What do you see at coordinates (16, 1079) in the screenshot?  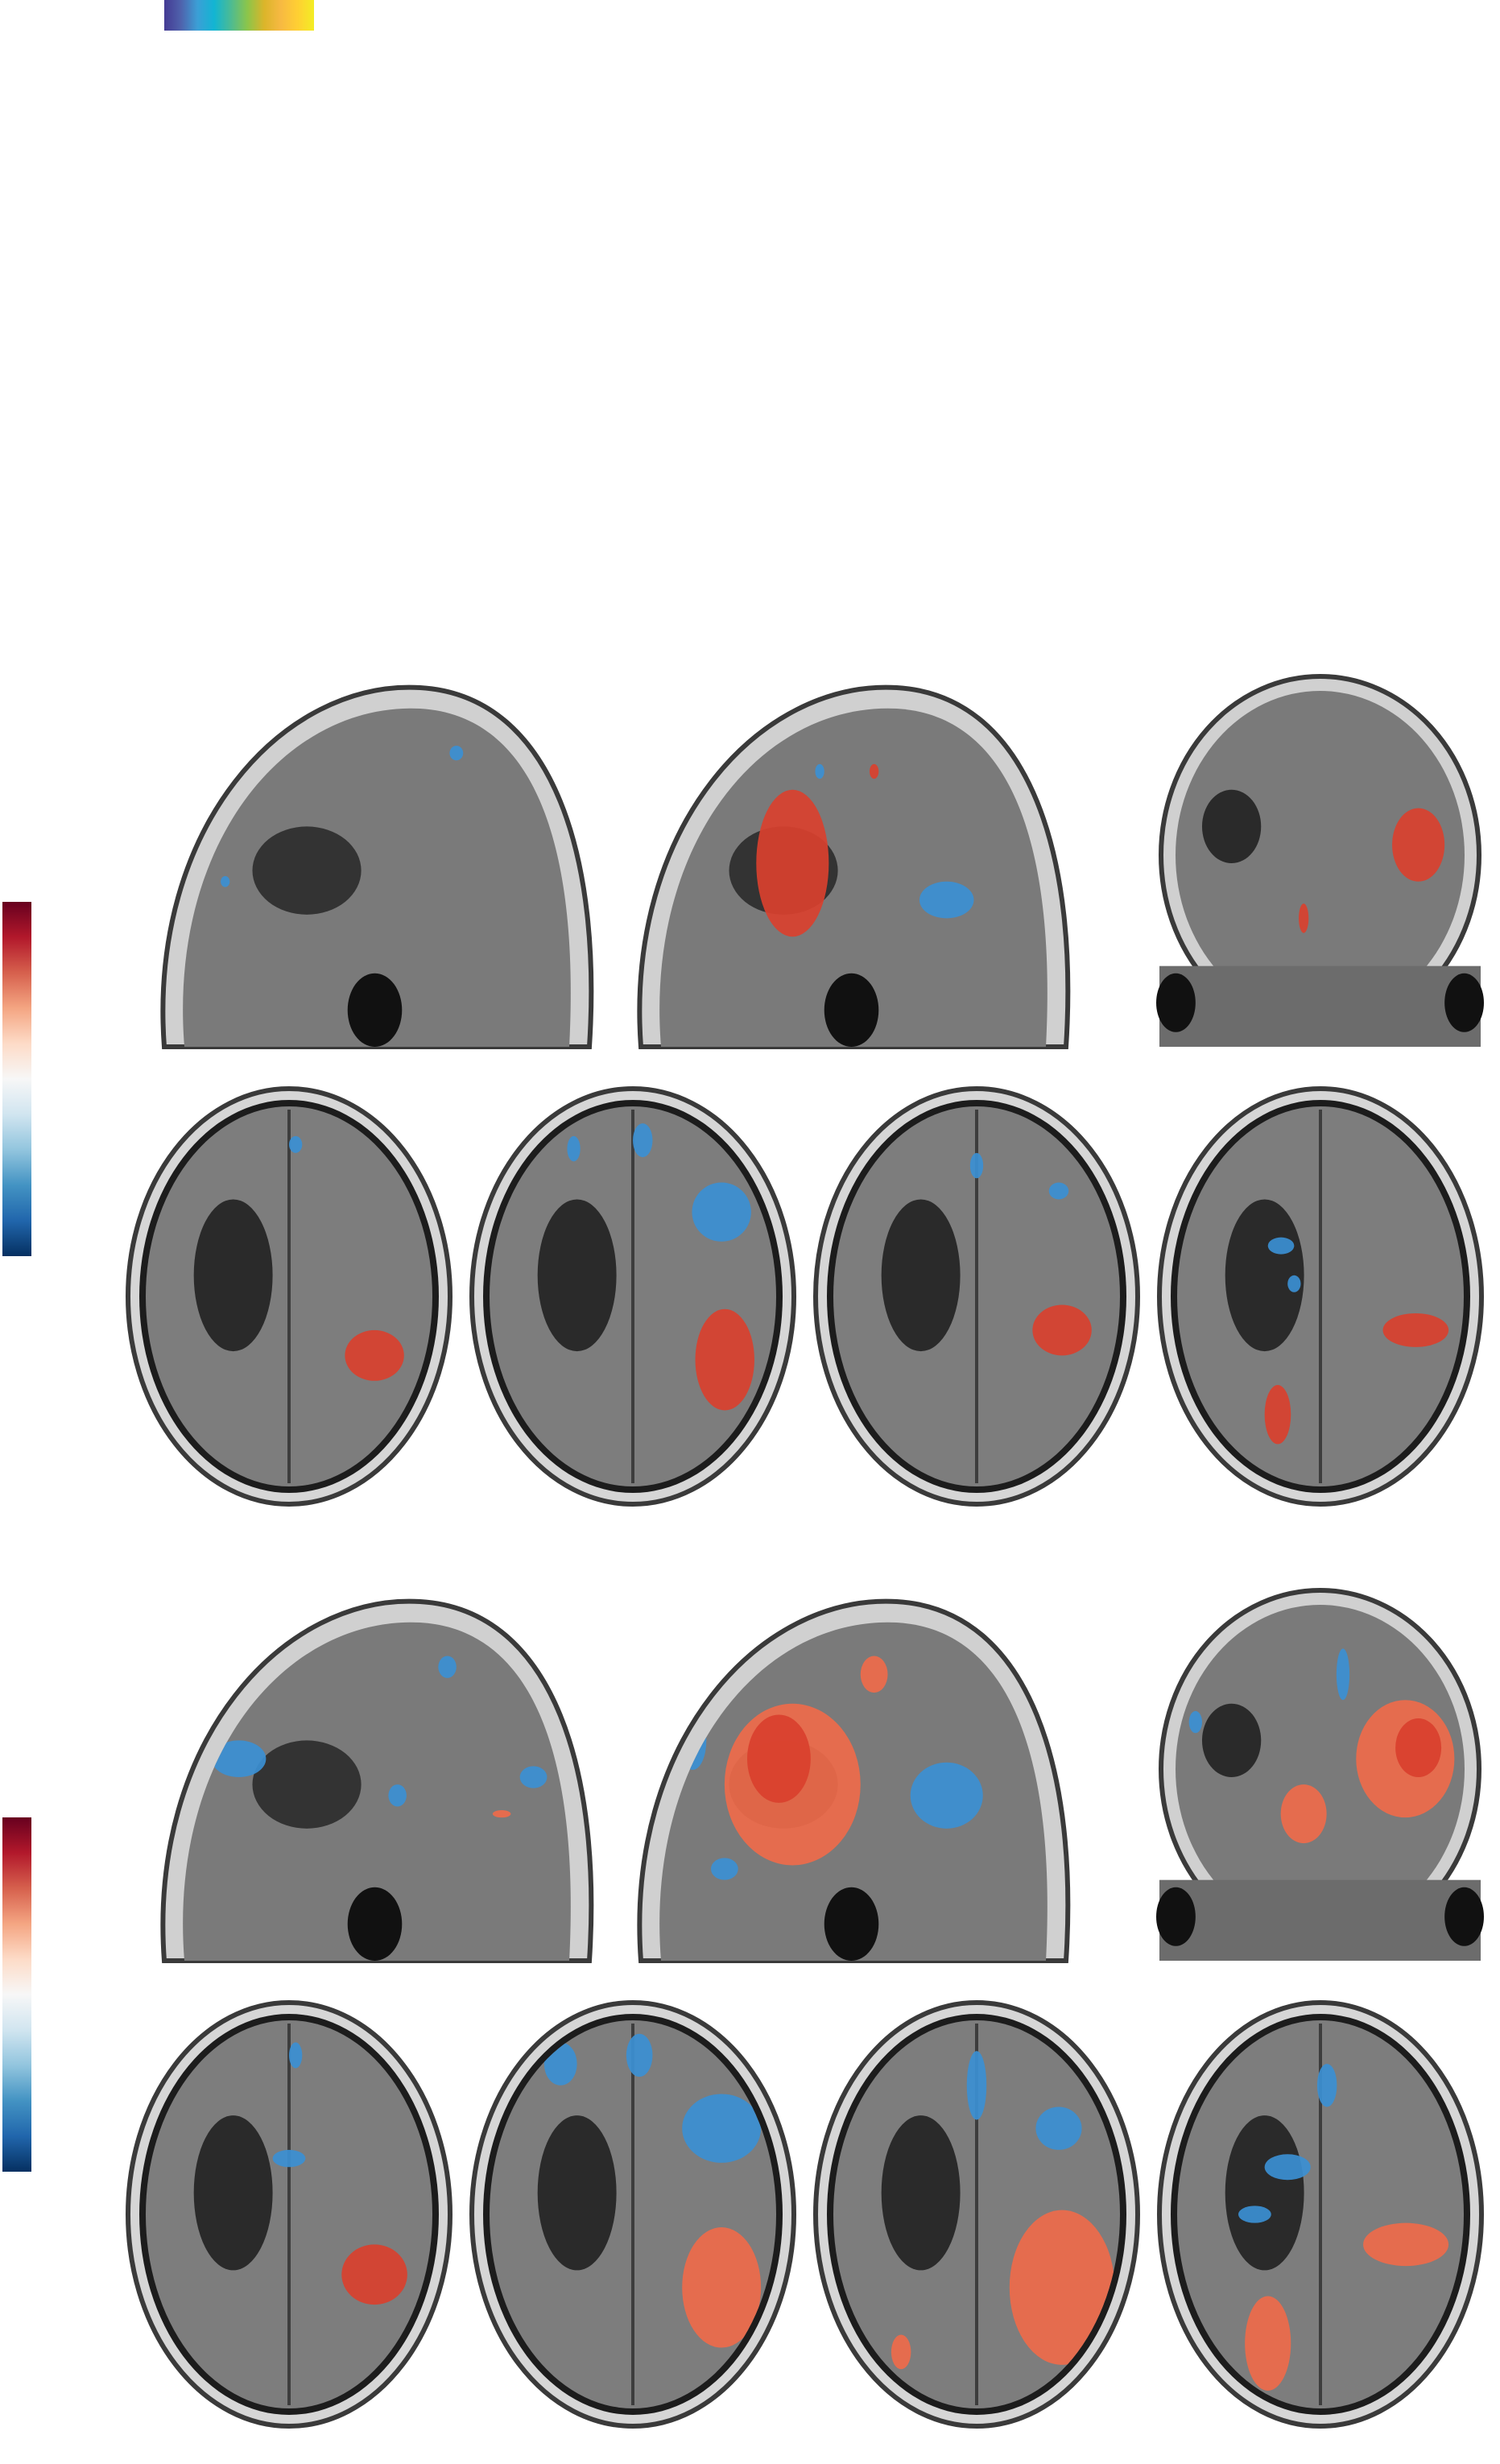 I see `diverging-colorbar-top-group` at bounding box center [16, 1079].